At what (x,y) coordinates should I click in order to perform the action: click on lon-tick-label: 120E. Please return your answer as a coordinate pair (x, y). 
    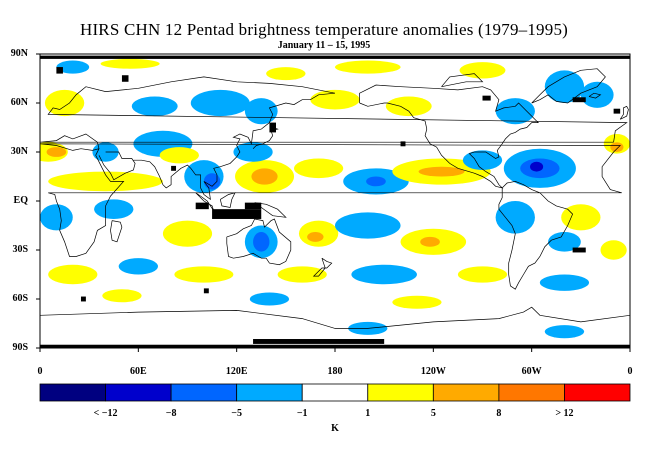
    Looking at the image, I should click on (236, 371).